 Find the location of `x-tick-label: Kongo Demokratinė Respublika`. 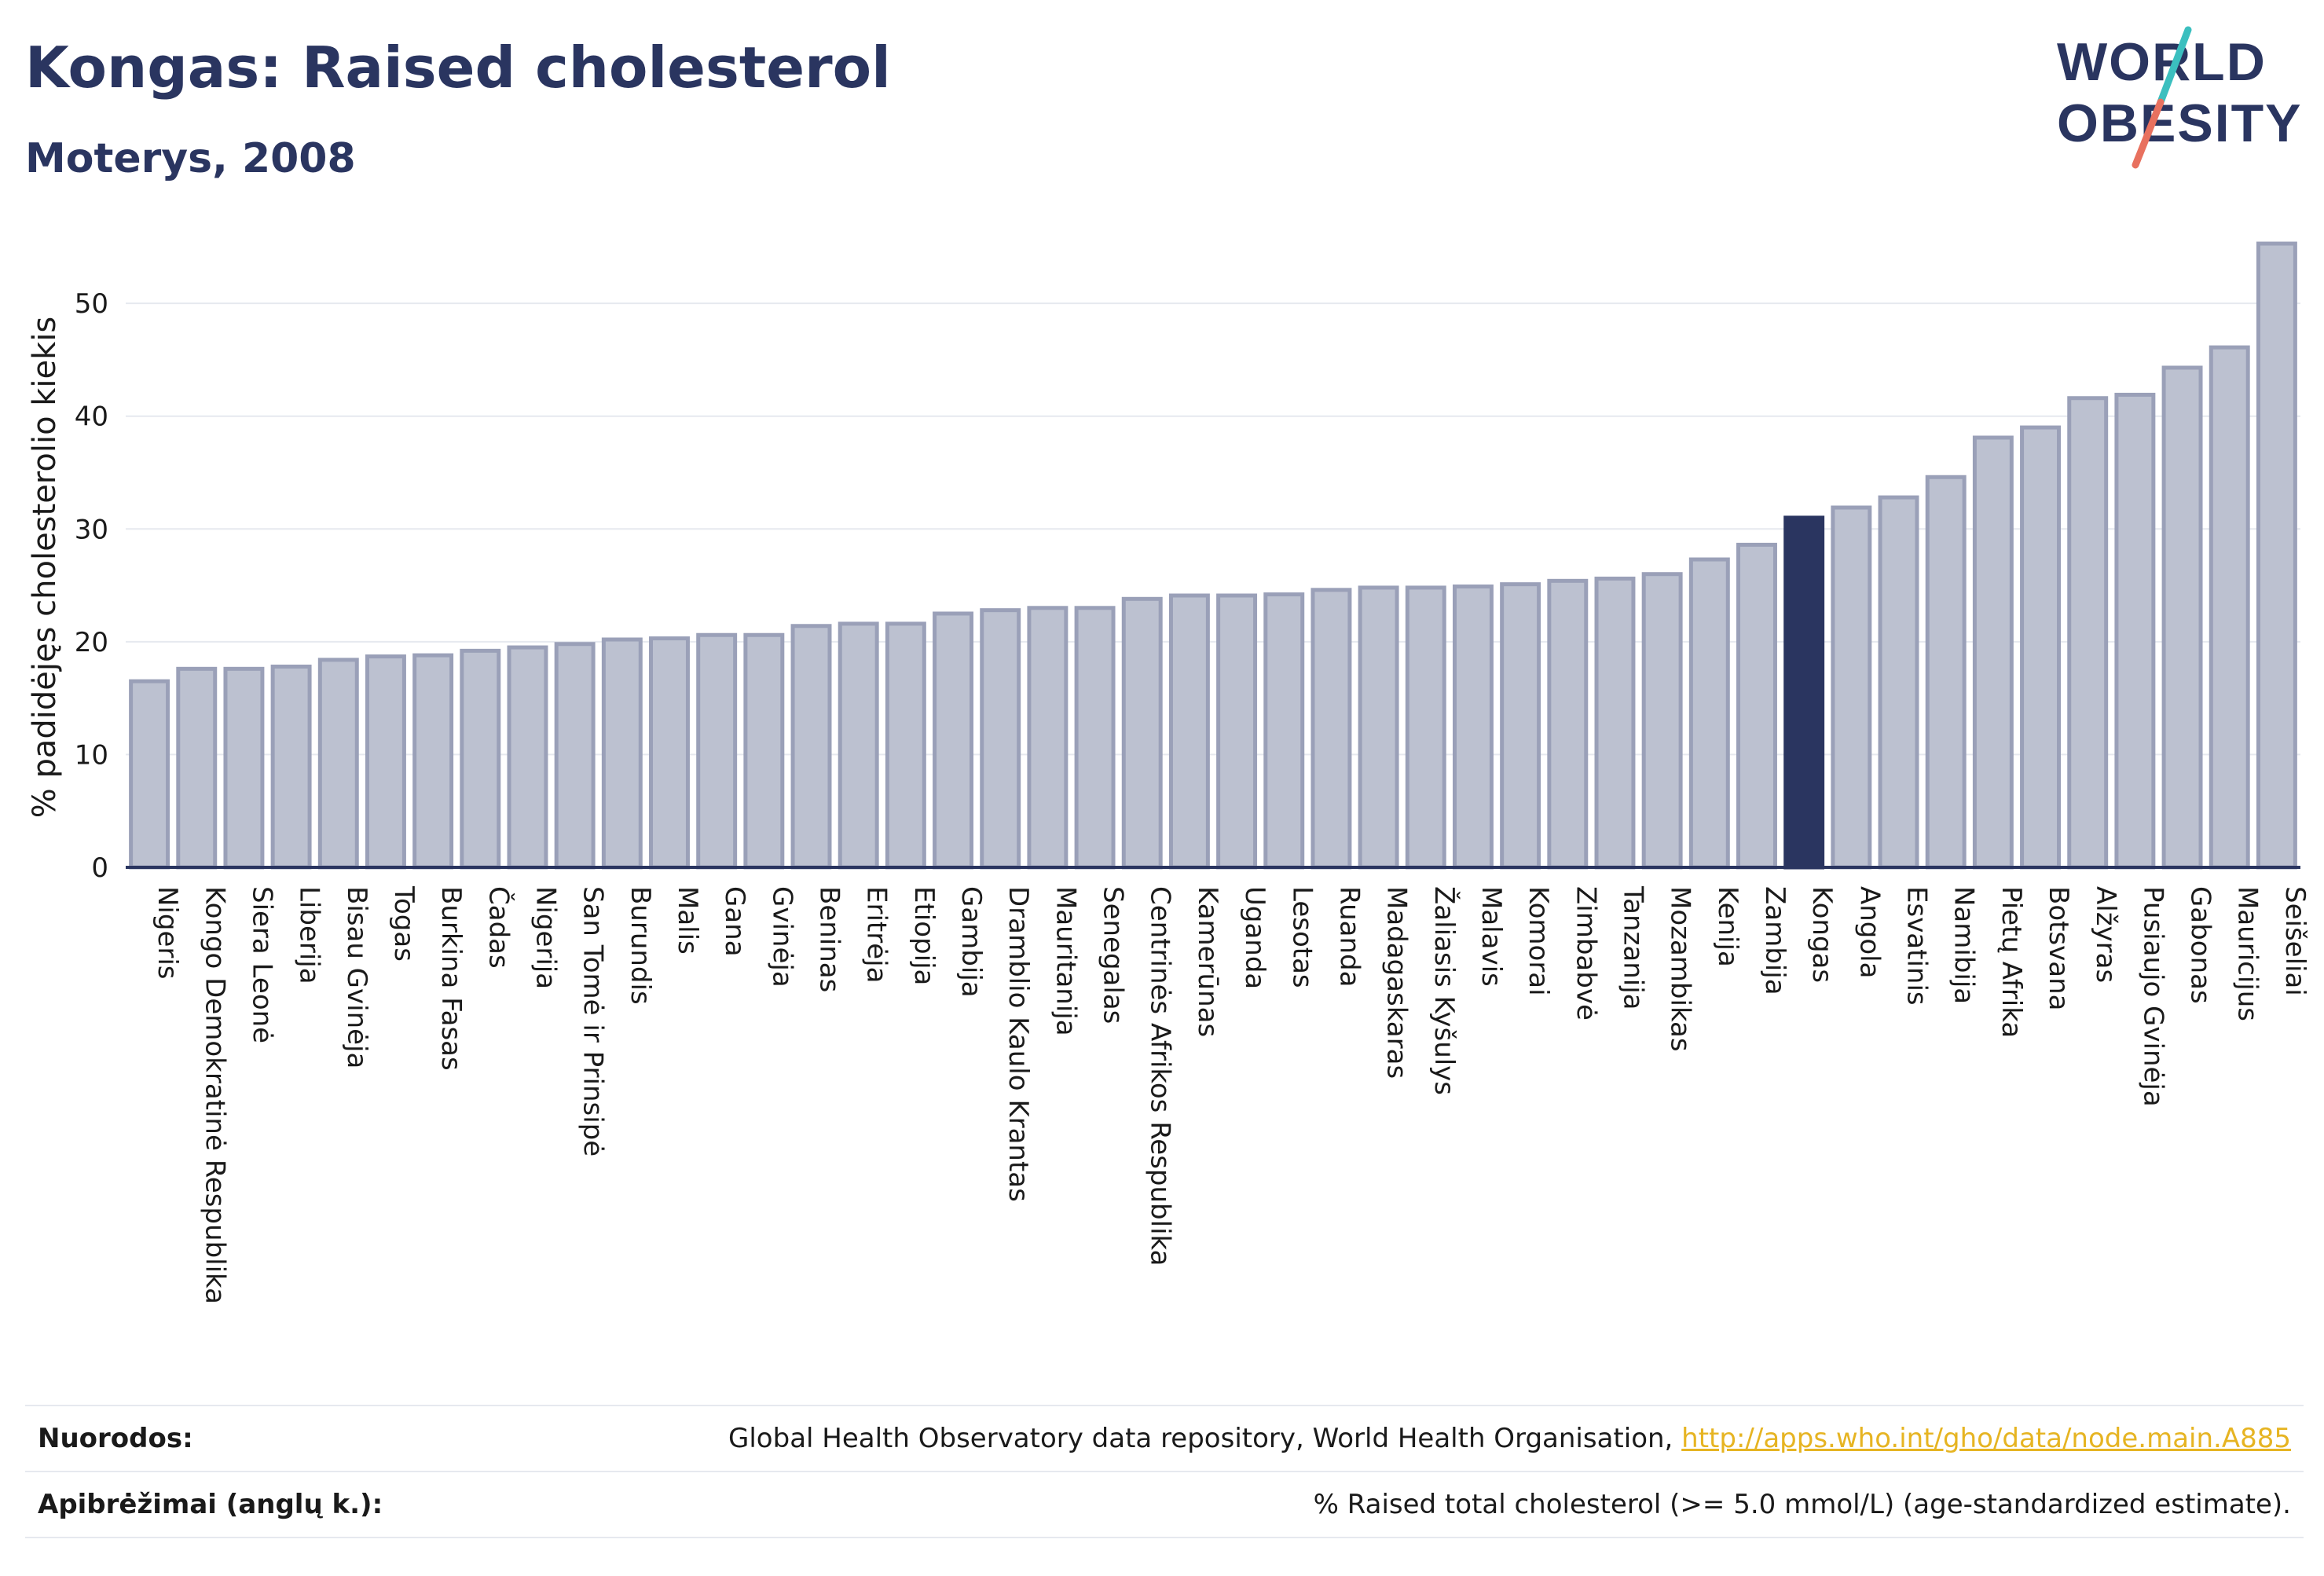

x-tick-label: Kongo Demokratinė Respublika is located at coordinates (214, 1095).